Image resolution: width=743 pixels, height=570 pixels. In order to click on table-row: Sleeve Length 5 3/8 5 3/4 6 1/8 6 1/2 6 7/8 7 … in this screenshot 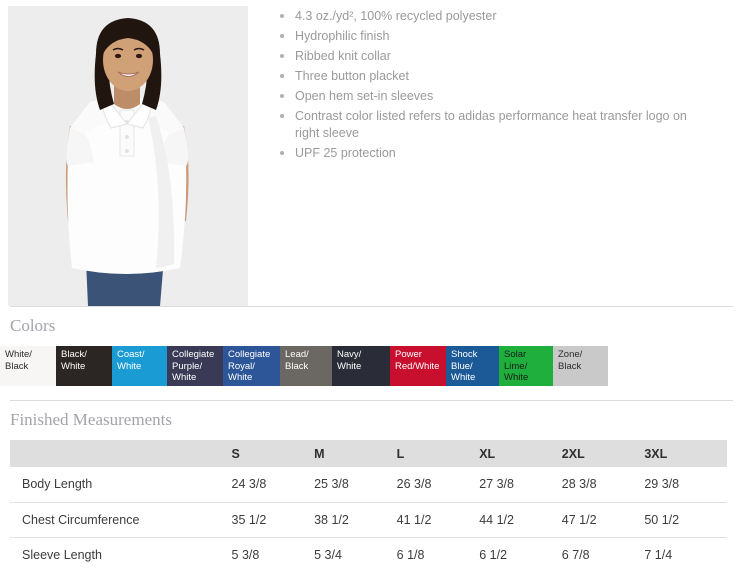, I will do `click(368, 553)`.